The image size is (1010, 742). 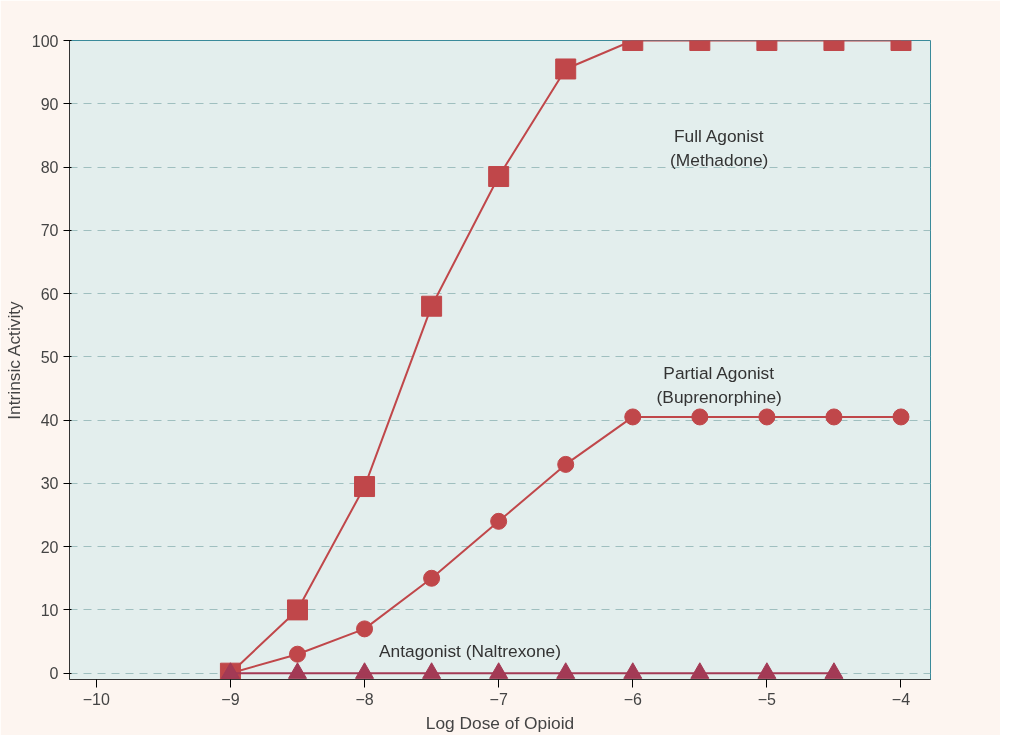 What do you see at coordinates (719, 385) in the screenshot?
I see `annotation: Partial Agonist (Buprenorphine)` at bounding box center [719, 385].